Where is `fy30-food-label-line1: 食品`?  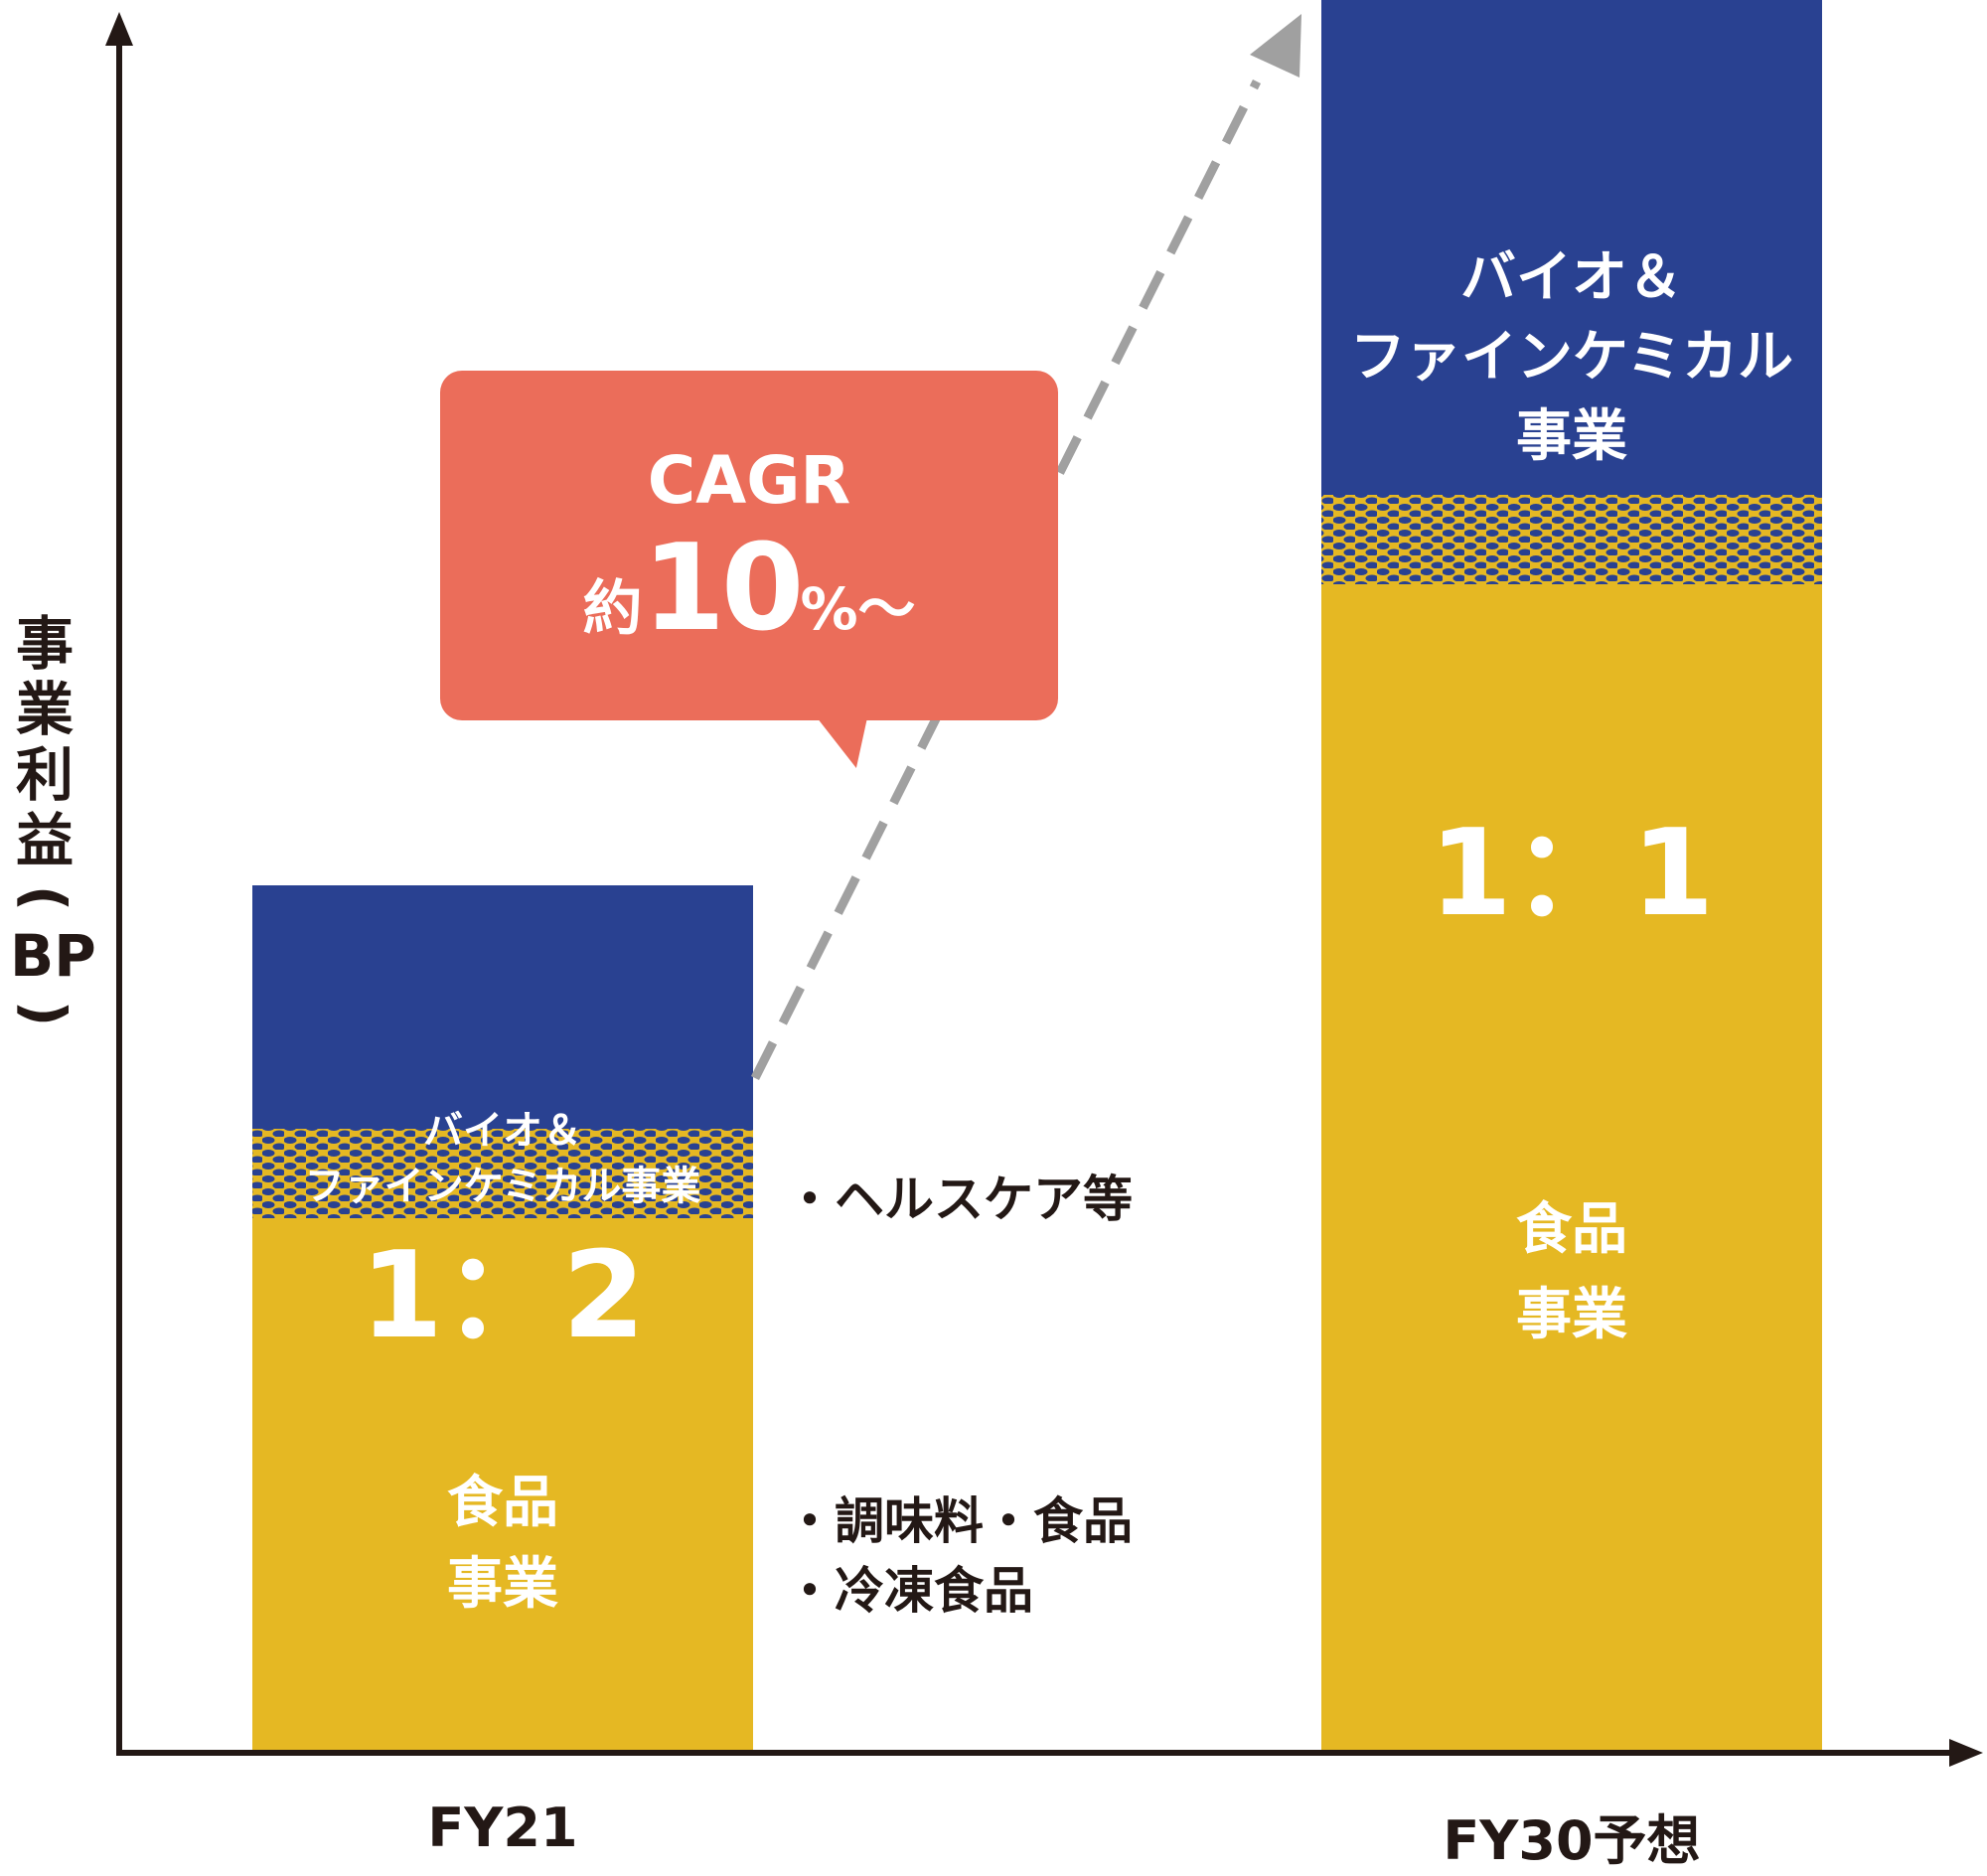
fy30-food-label-line1: 食品 is located at coordinates (1572, 1229).